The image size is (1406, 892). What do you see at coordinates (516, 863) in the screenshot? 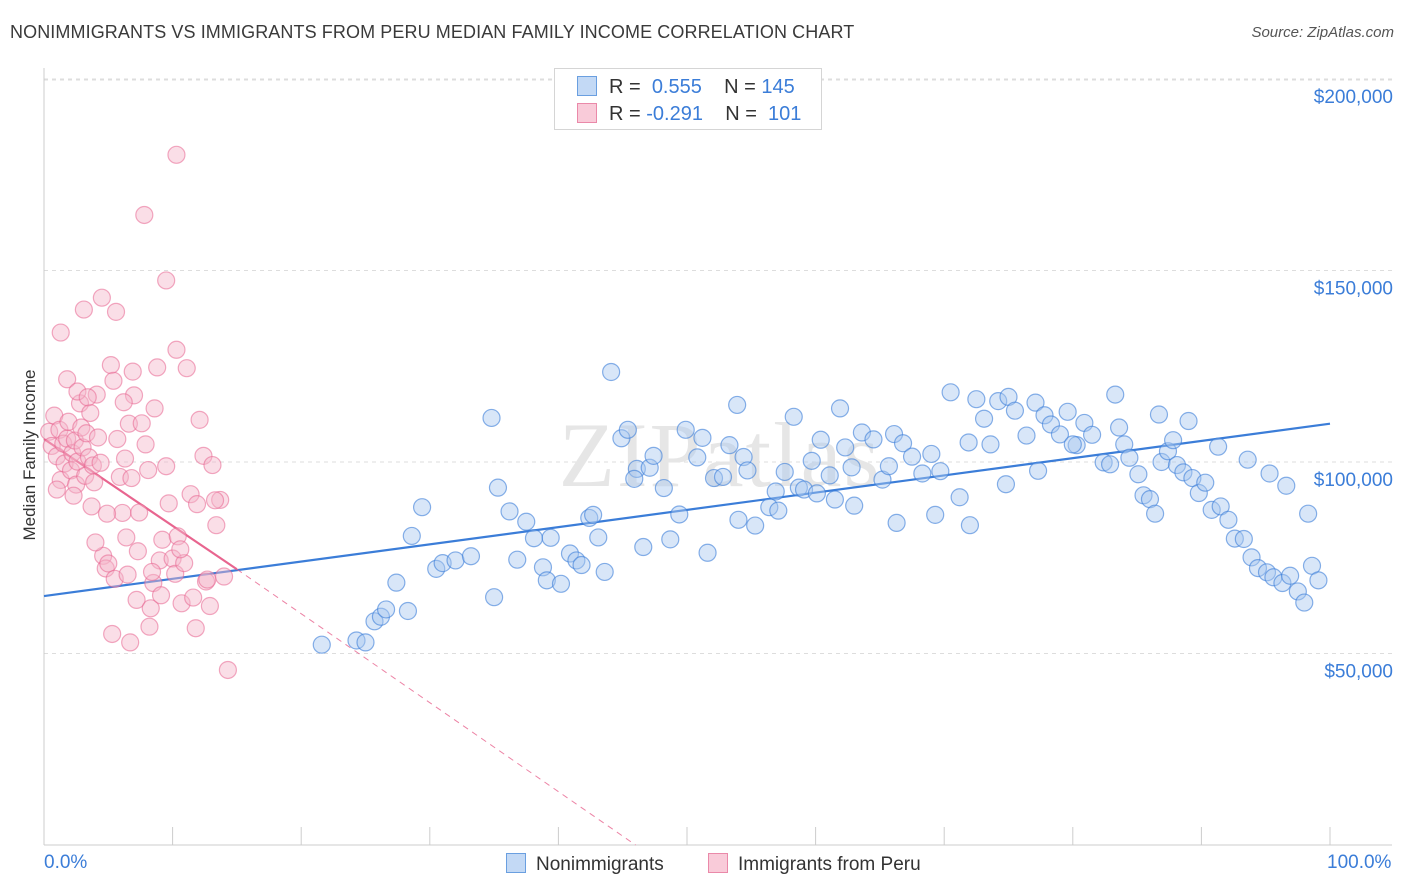
I see `bottom-legend-swatch-blue` at bounding box center [516, 863].